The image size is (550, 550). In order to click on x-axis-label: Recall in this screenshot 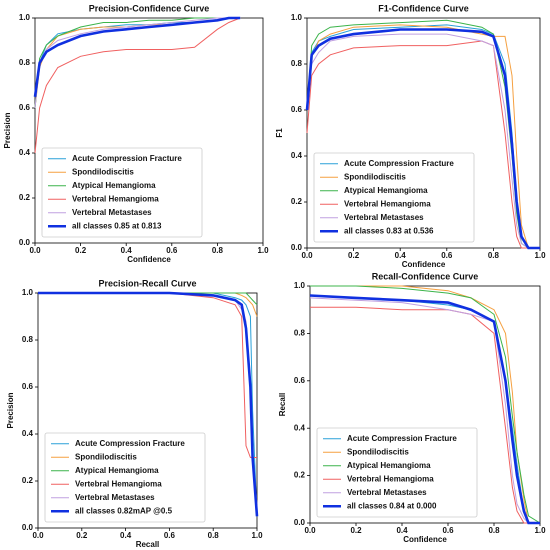, I will do `click(148, 544)`.